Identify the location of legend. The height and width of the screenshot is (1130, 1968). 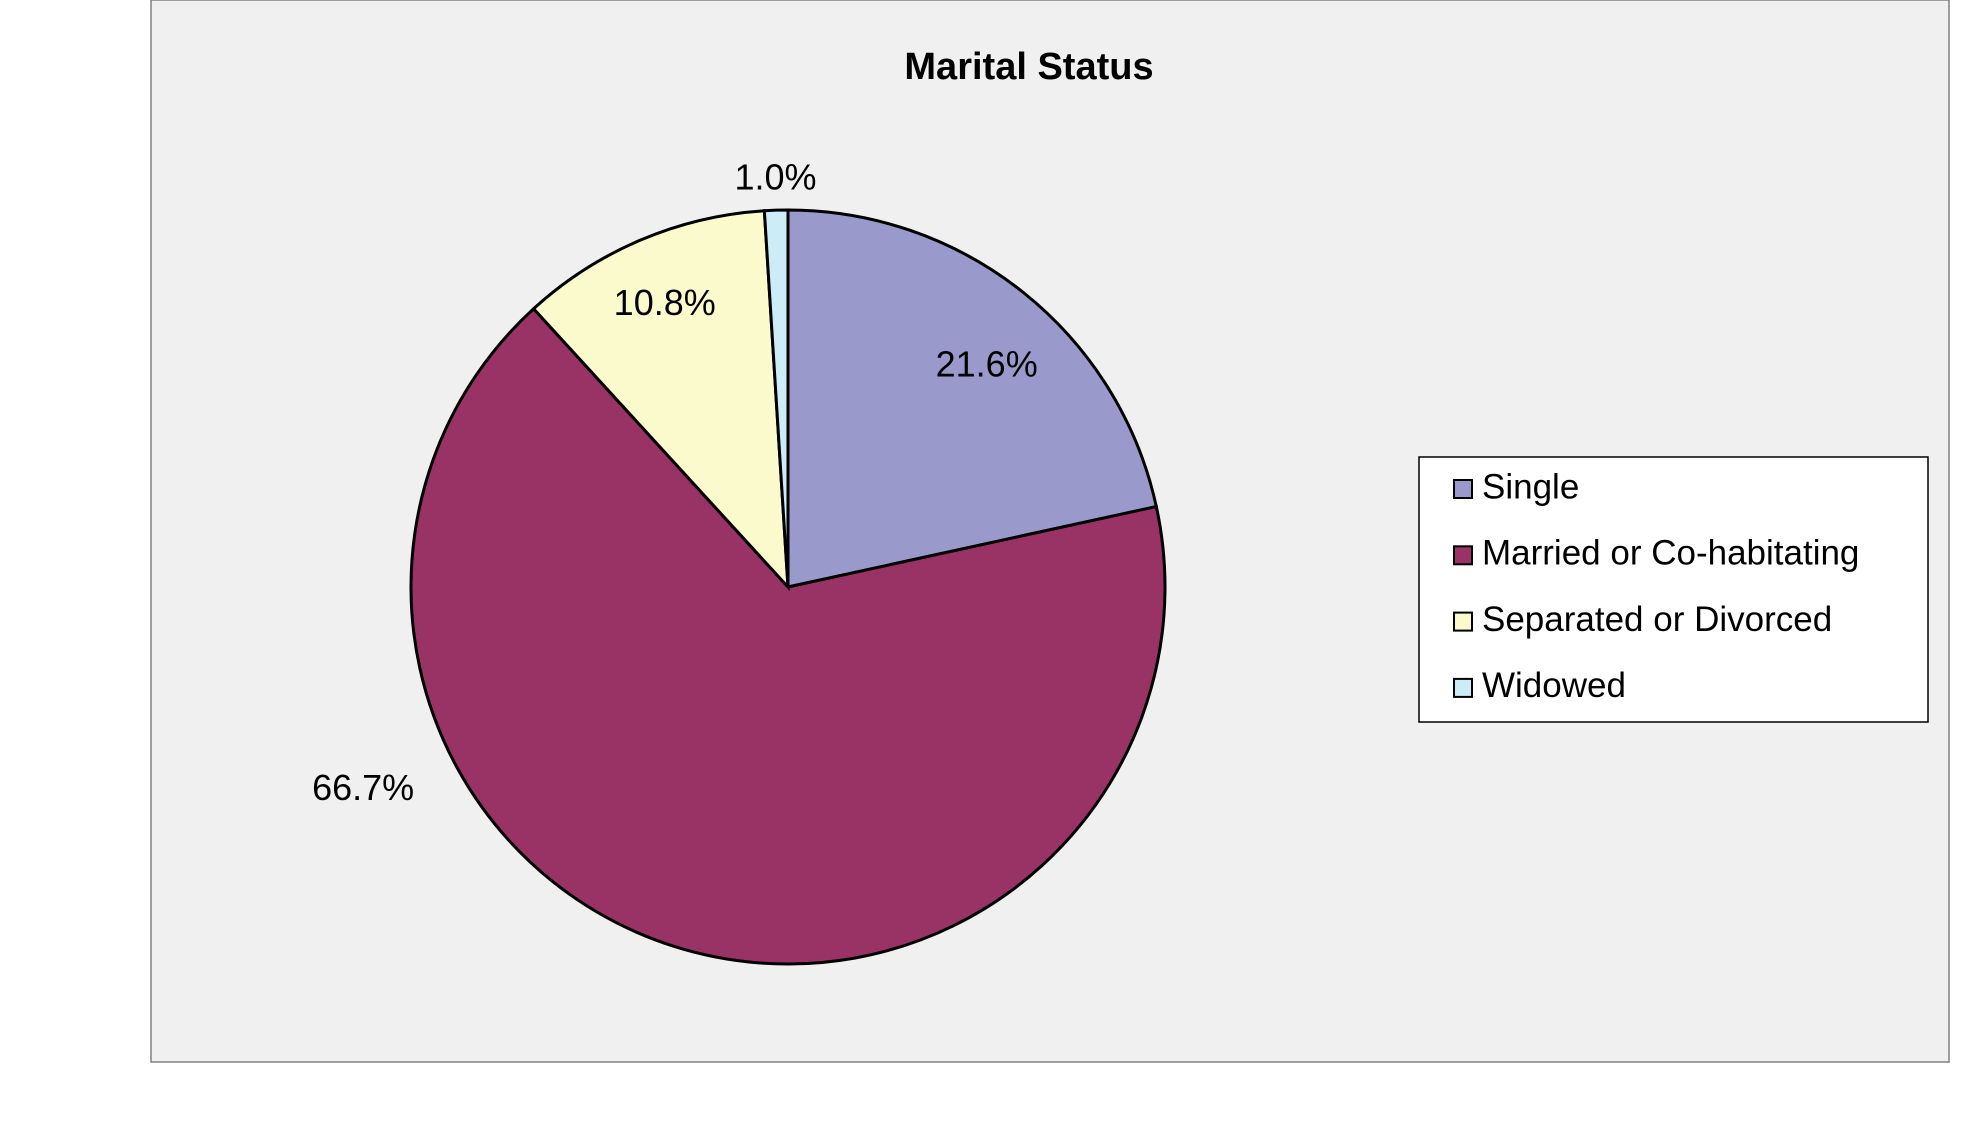
(1673, 589).